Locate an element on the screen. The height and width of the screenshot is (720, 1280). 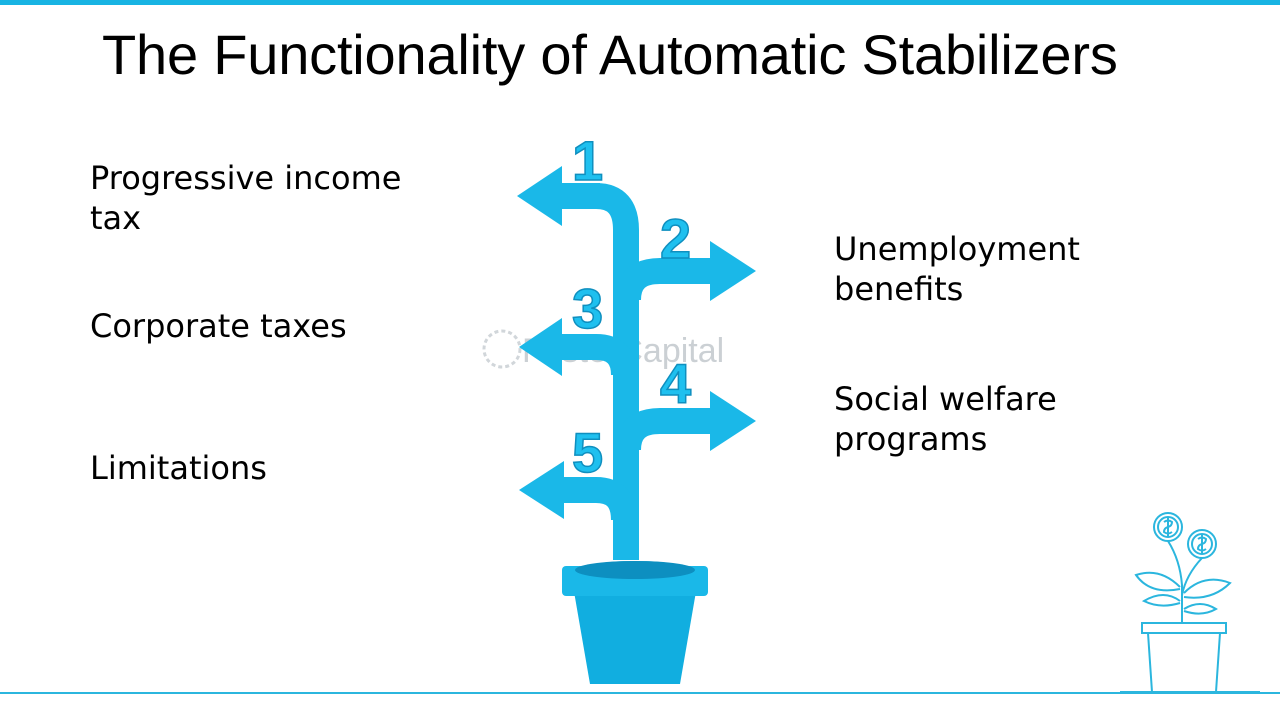
item-number-5: 5 is located at coordinates (587, 452).